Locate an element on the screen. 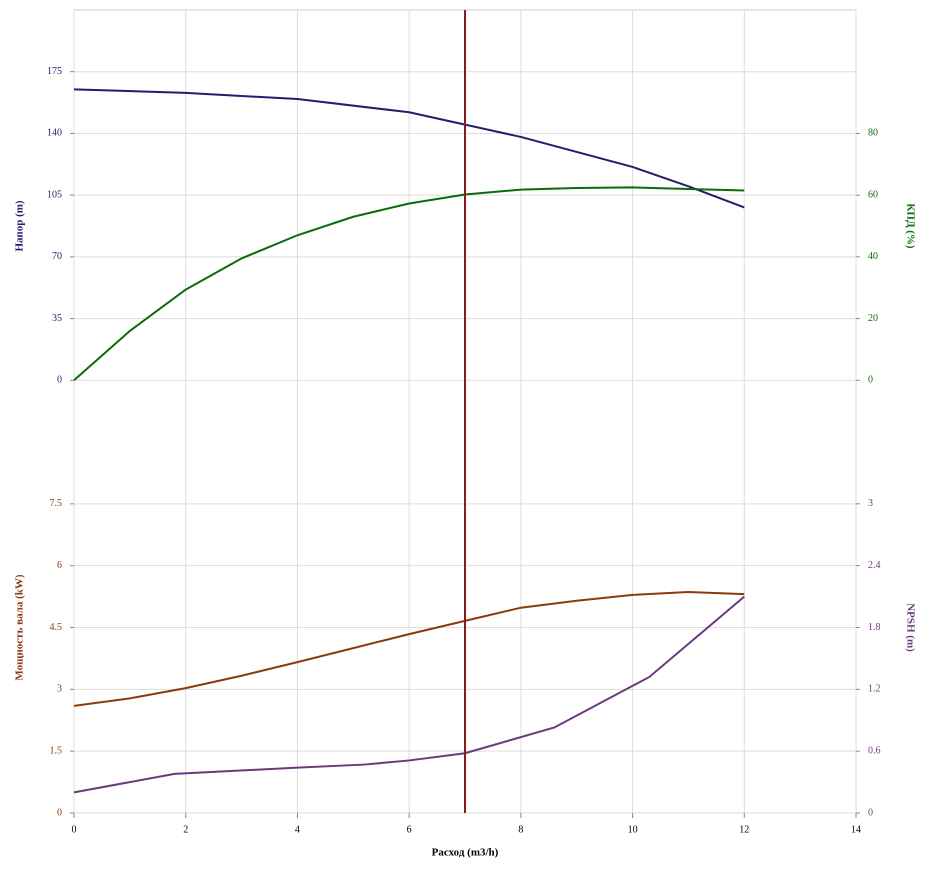 The height and width of the screenshot is (872, 932). y2-tick-label: 80 is located at coordinates (873, 133).